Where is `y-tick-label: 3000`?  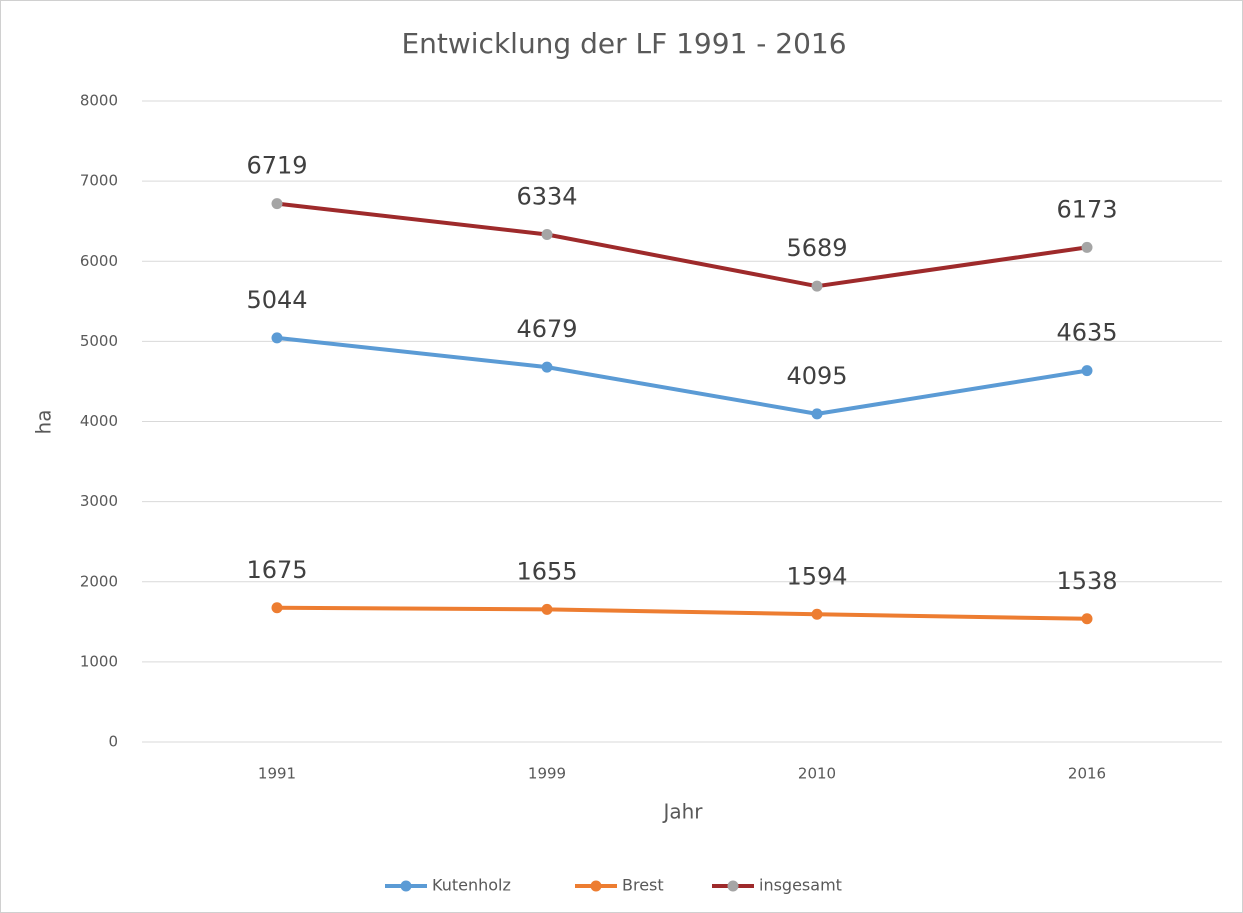
y-tick-label: 3000 is located at coordinates (99, 501).